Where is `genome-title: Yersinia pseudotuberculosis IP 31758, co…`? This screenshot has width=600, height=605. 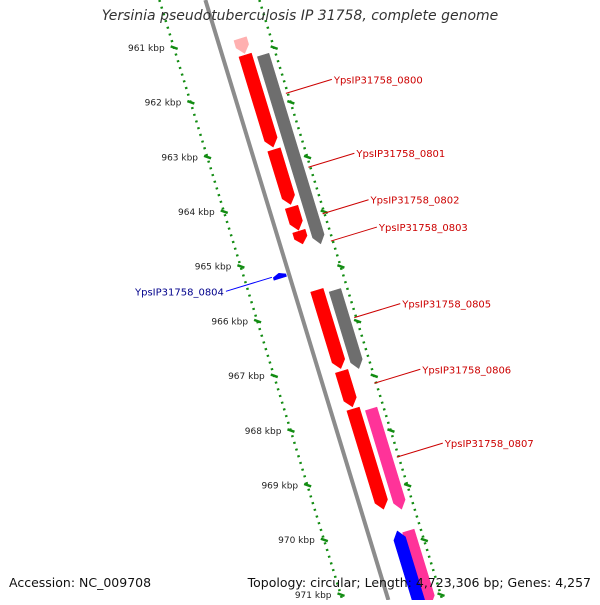 genome-title: Yersinia pseudotuberculosis IP 31758, co… is located at coordinates (300, 16).